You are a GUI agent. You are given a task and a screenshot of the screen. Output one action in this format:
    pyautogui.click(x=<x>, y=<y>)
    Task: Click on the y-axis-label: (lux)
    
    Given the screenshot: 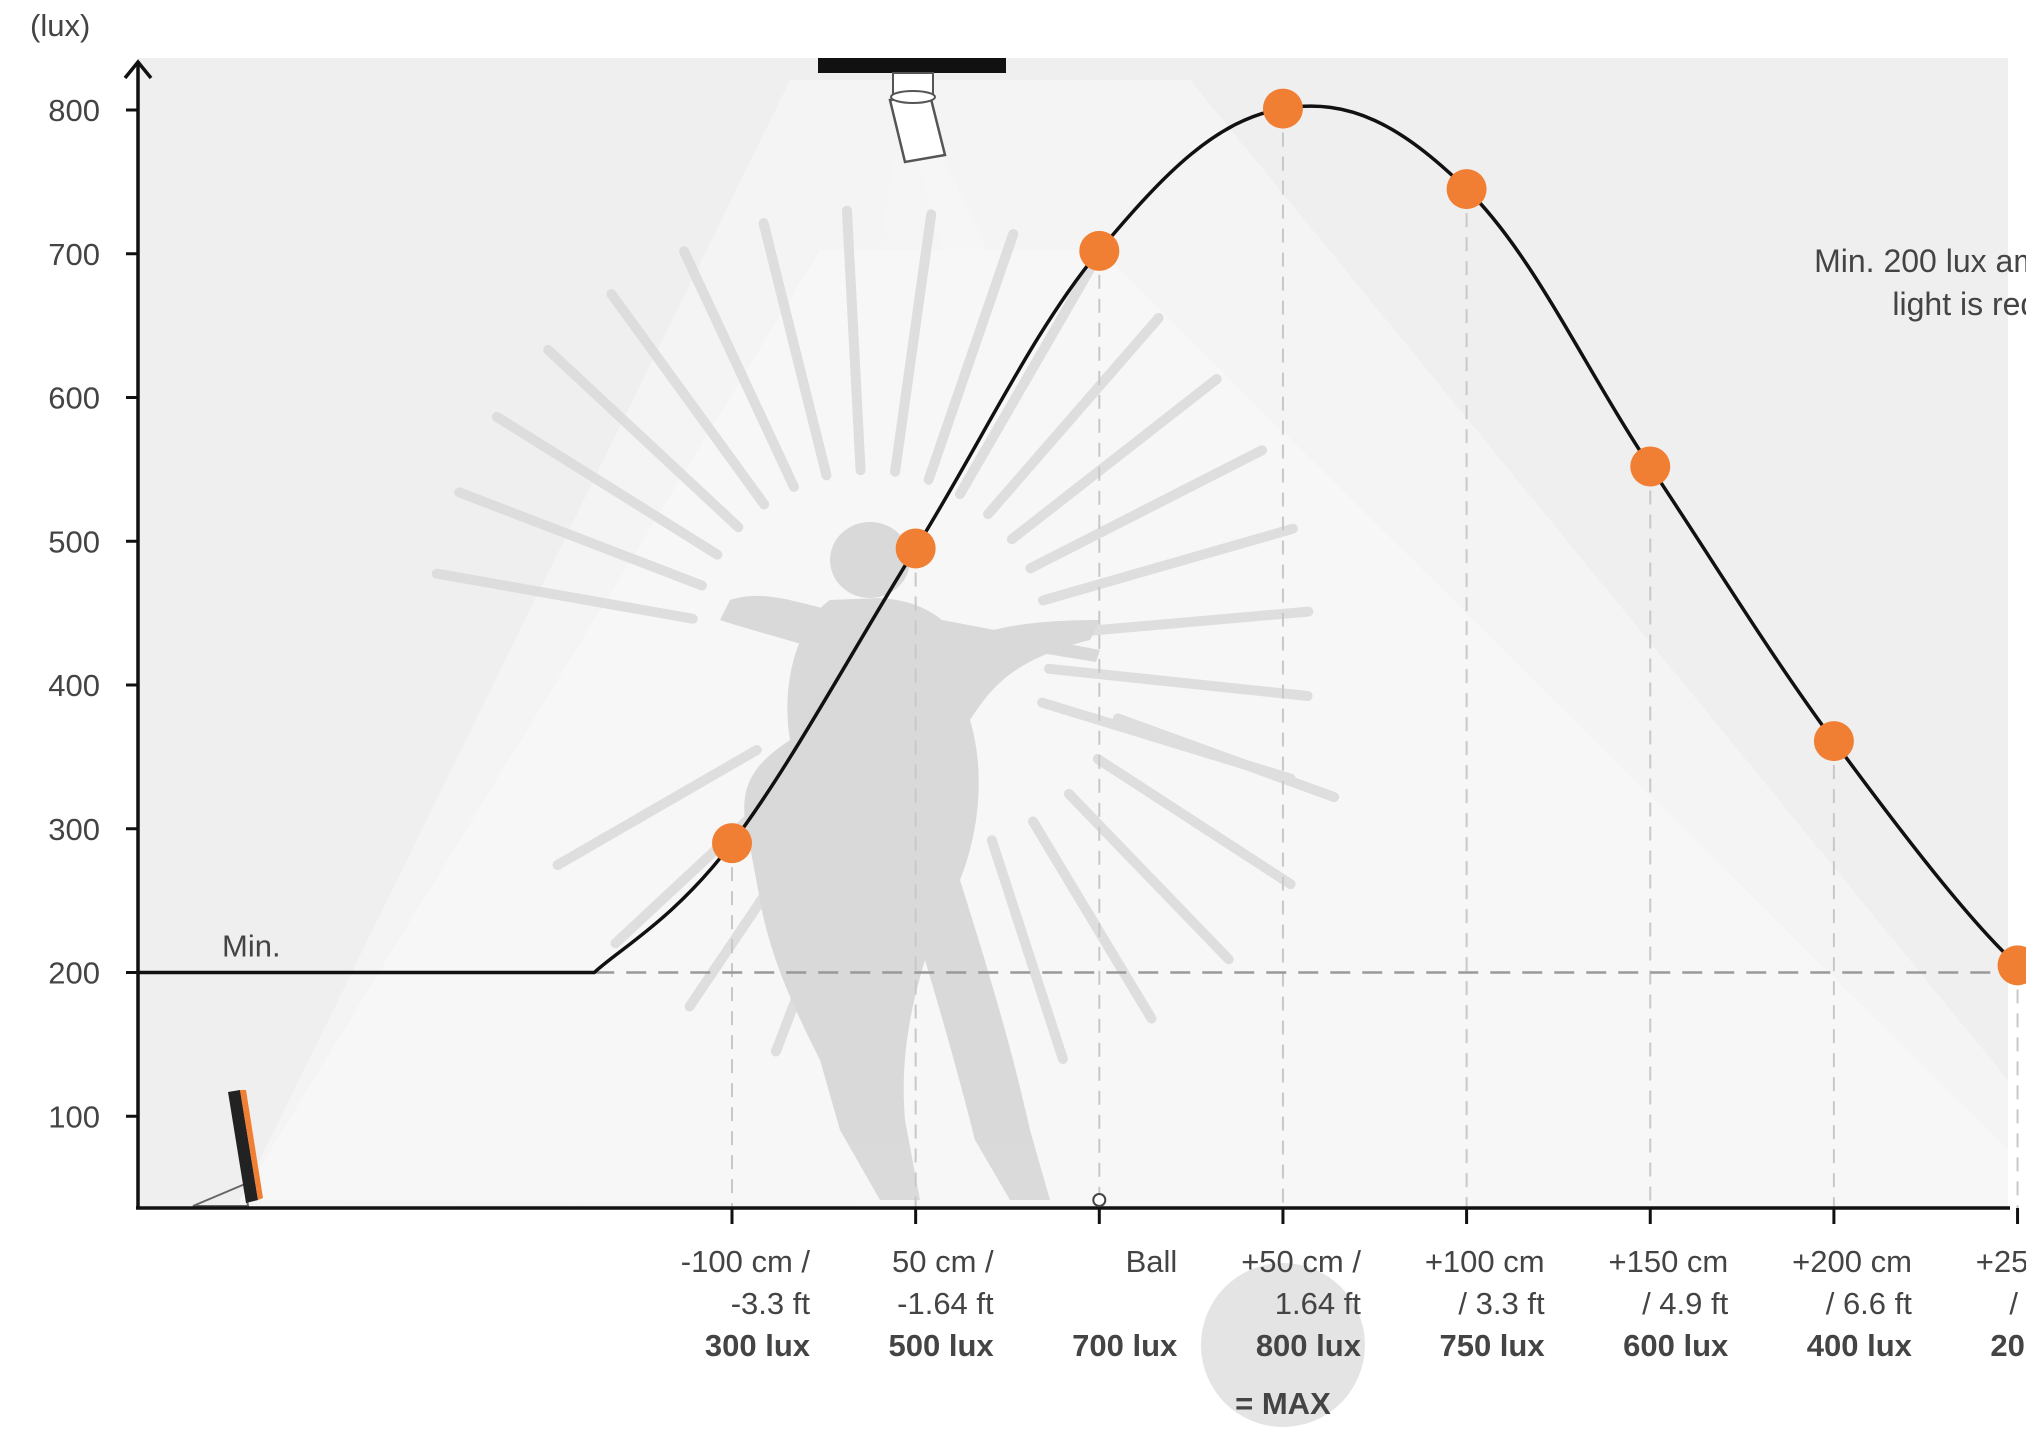 What is the action you would take?
    pyautogui.click(x=60, y=25)
    